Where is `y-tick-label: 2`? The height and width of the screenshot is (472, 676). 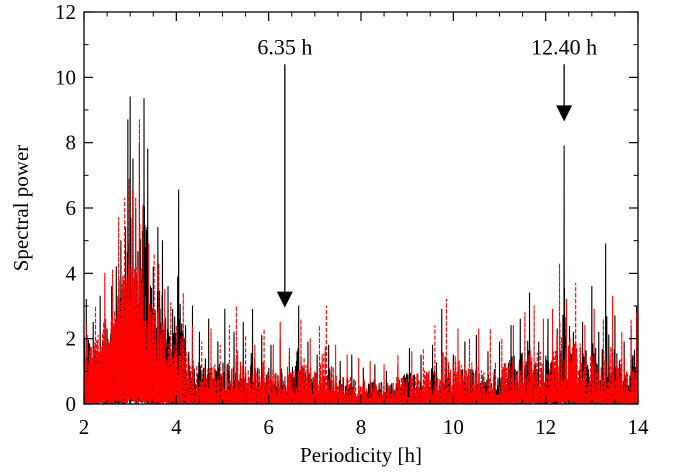
y-tick-label: 2 is located at coordinates (71, 339).